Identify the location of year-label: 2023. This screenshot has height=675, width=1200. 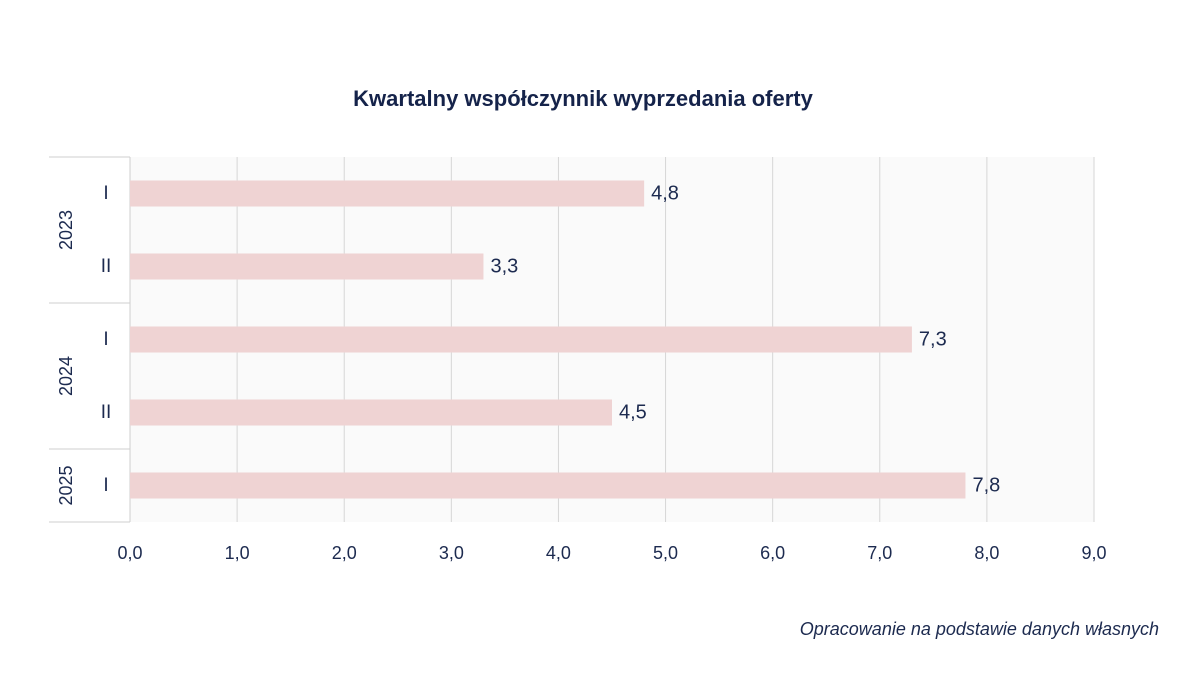
(66, 230).